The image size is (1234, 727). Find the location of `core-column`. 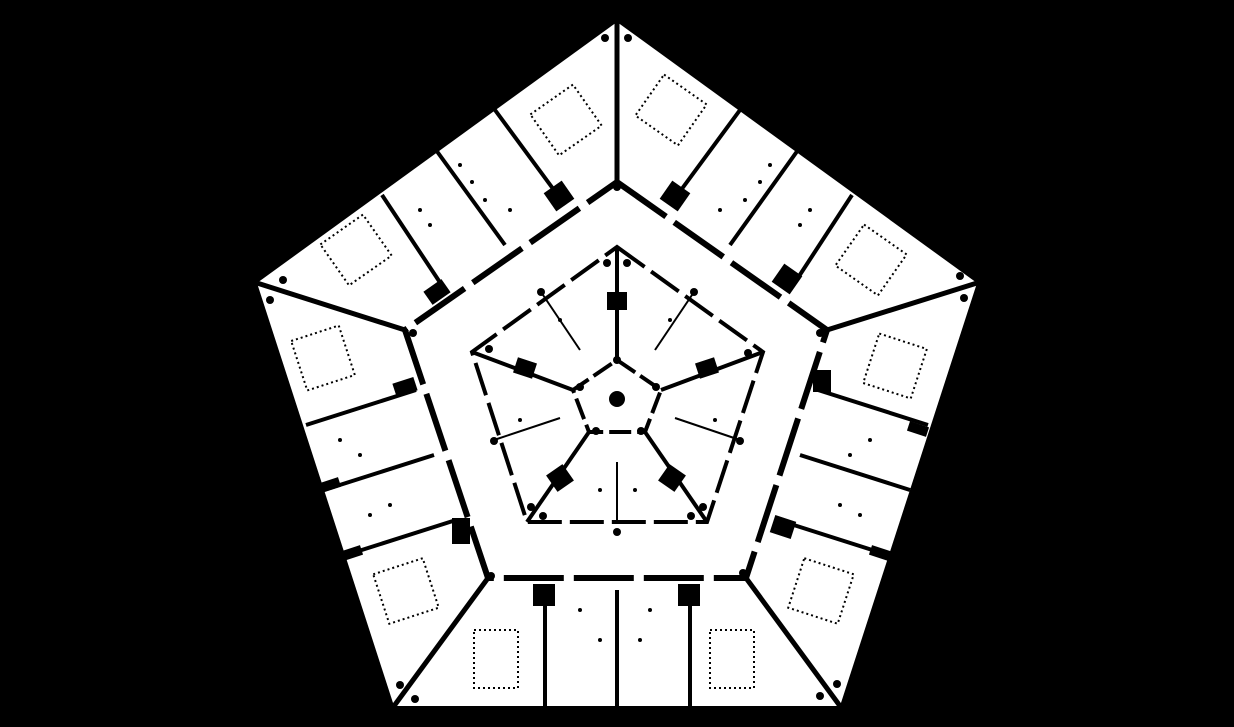

core-column is located at coordinates (617, 399).